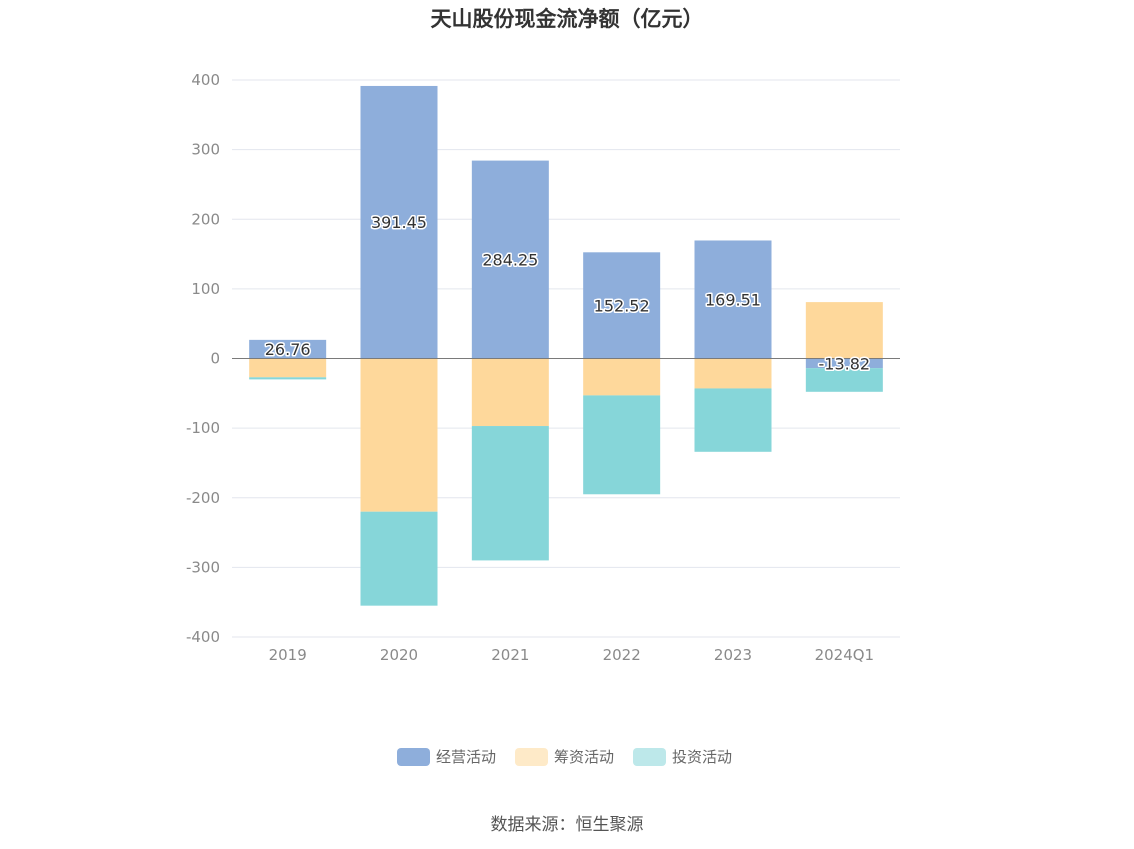 The image size is (1134, 849). I want to click on data-label: 284.25, so click(510, 260).